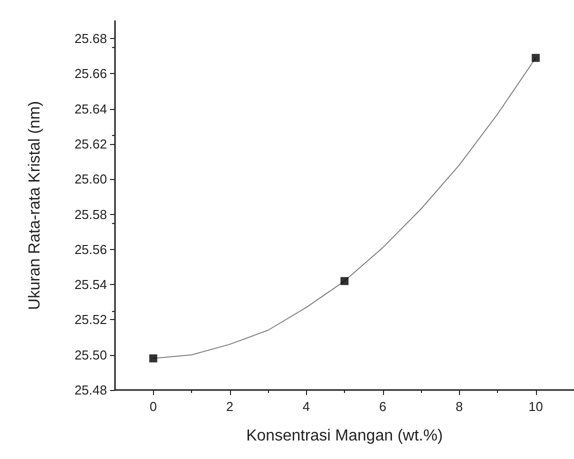  What do you see at coordinates (230, 406) in the screenshot?
I see `x-tick-label: 2` at bounding box center [230, 406].